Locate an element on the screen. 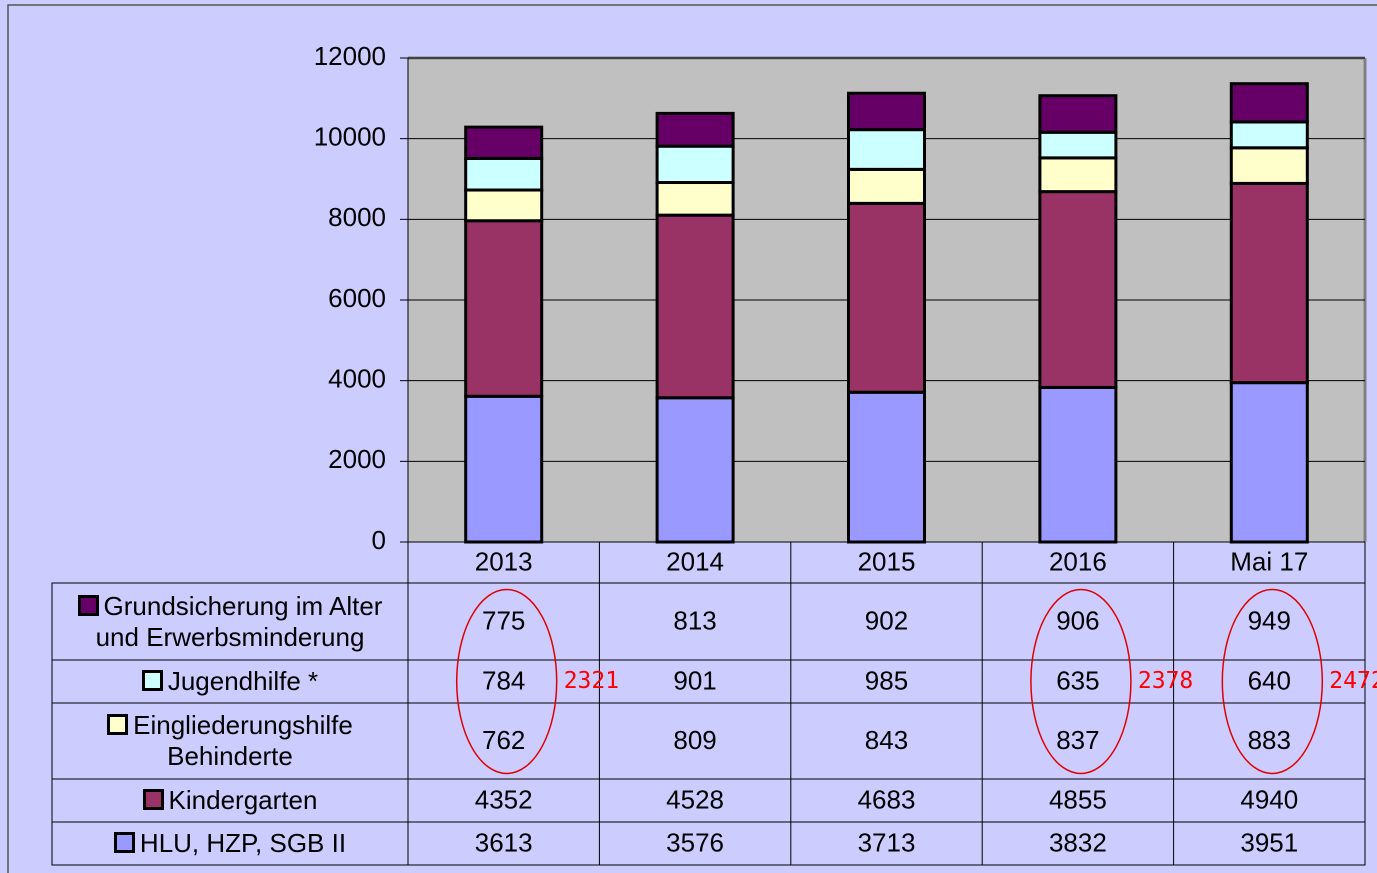 The width and height of the screenshot is (1377, 873). table-value: 3613 is located at coordinates (504, 842).